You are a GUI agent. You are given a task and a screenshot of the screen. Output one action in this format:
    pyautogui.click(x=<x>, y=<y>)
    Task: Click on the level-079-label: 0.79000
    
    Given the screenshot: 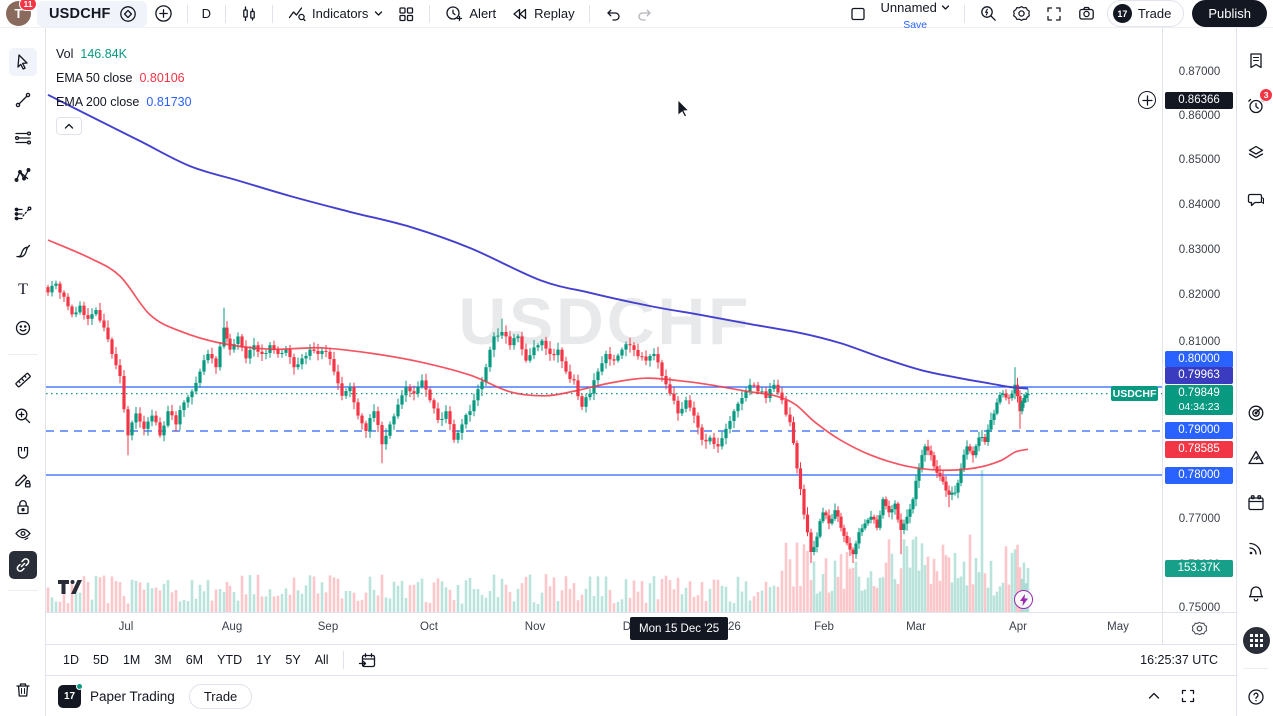 What is the action you would take?
    pyautogui.click(x=1199, y=430)
    